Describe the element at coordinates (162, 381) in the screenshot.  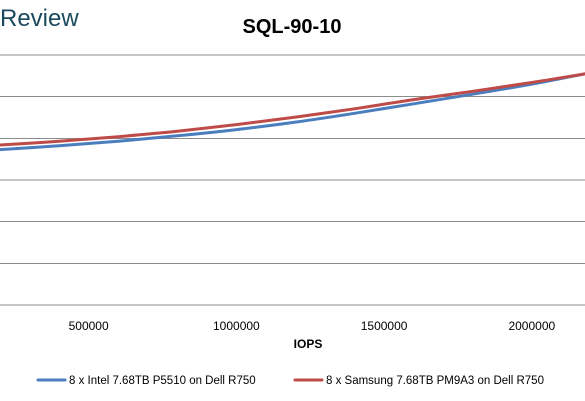
I see `legend-label-0: 8 x Intel 7.68TB P5510 on Dell R750` at that location.